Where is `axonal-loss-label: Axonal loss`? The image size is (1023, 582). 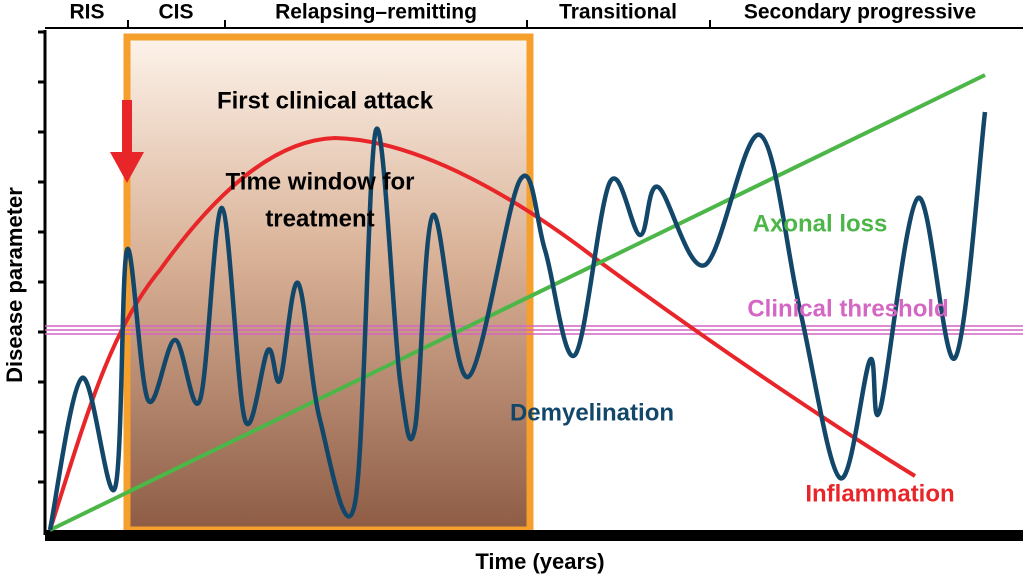
axonal-loss-label: Axonal loss is located at coordinates (820, 223).